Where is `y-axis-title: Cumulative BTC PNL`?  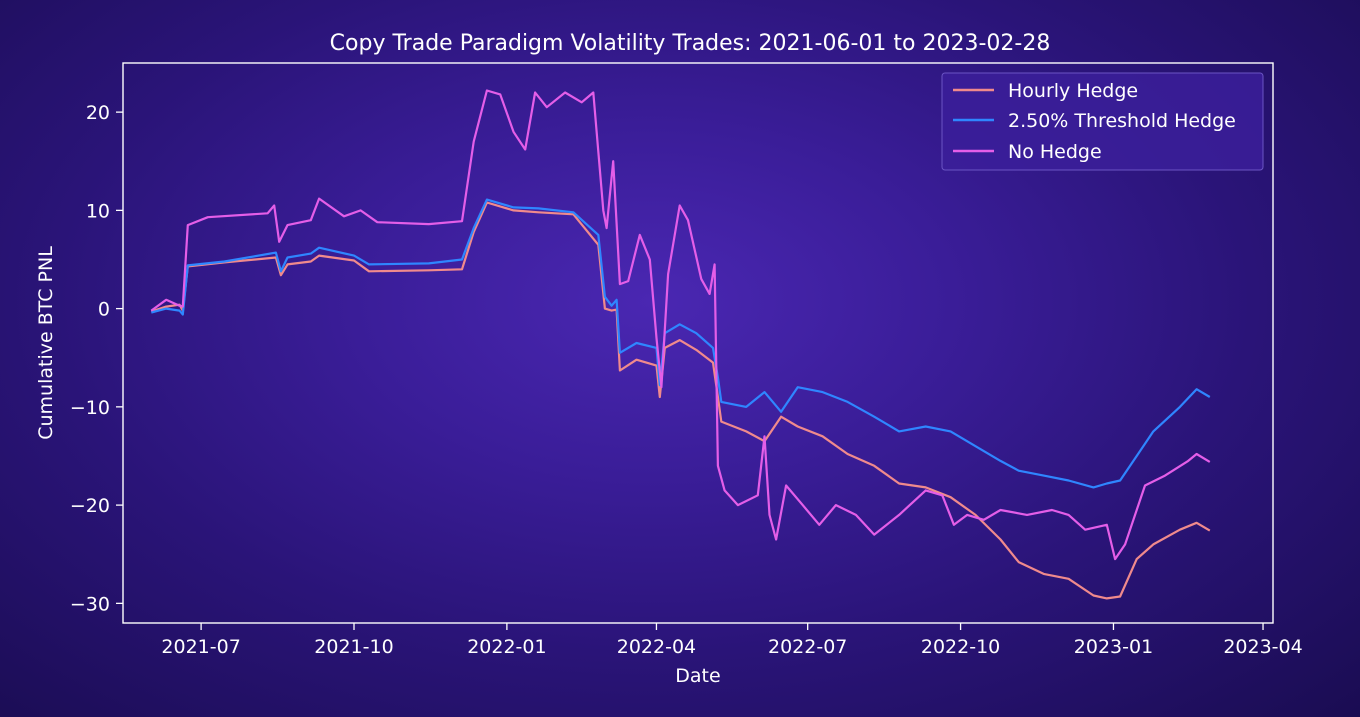
y-axis-title: Cumulative BTC PNL is located at coordinates (46, 343).